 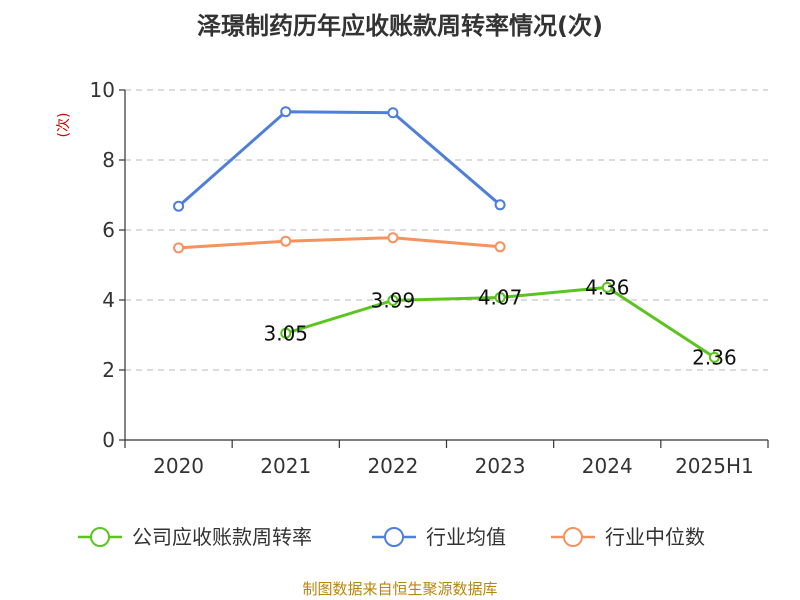 I want to click on x-tick-label: 2023, so click(x=500, y=466).